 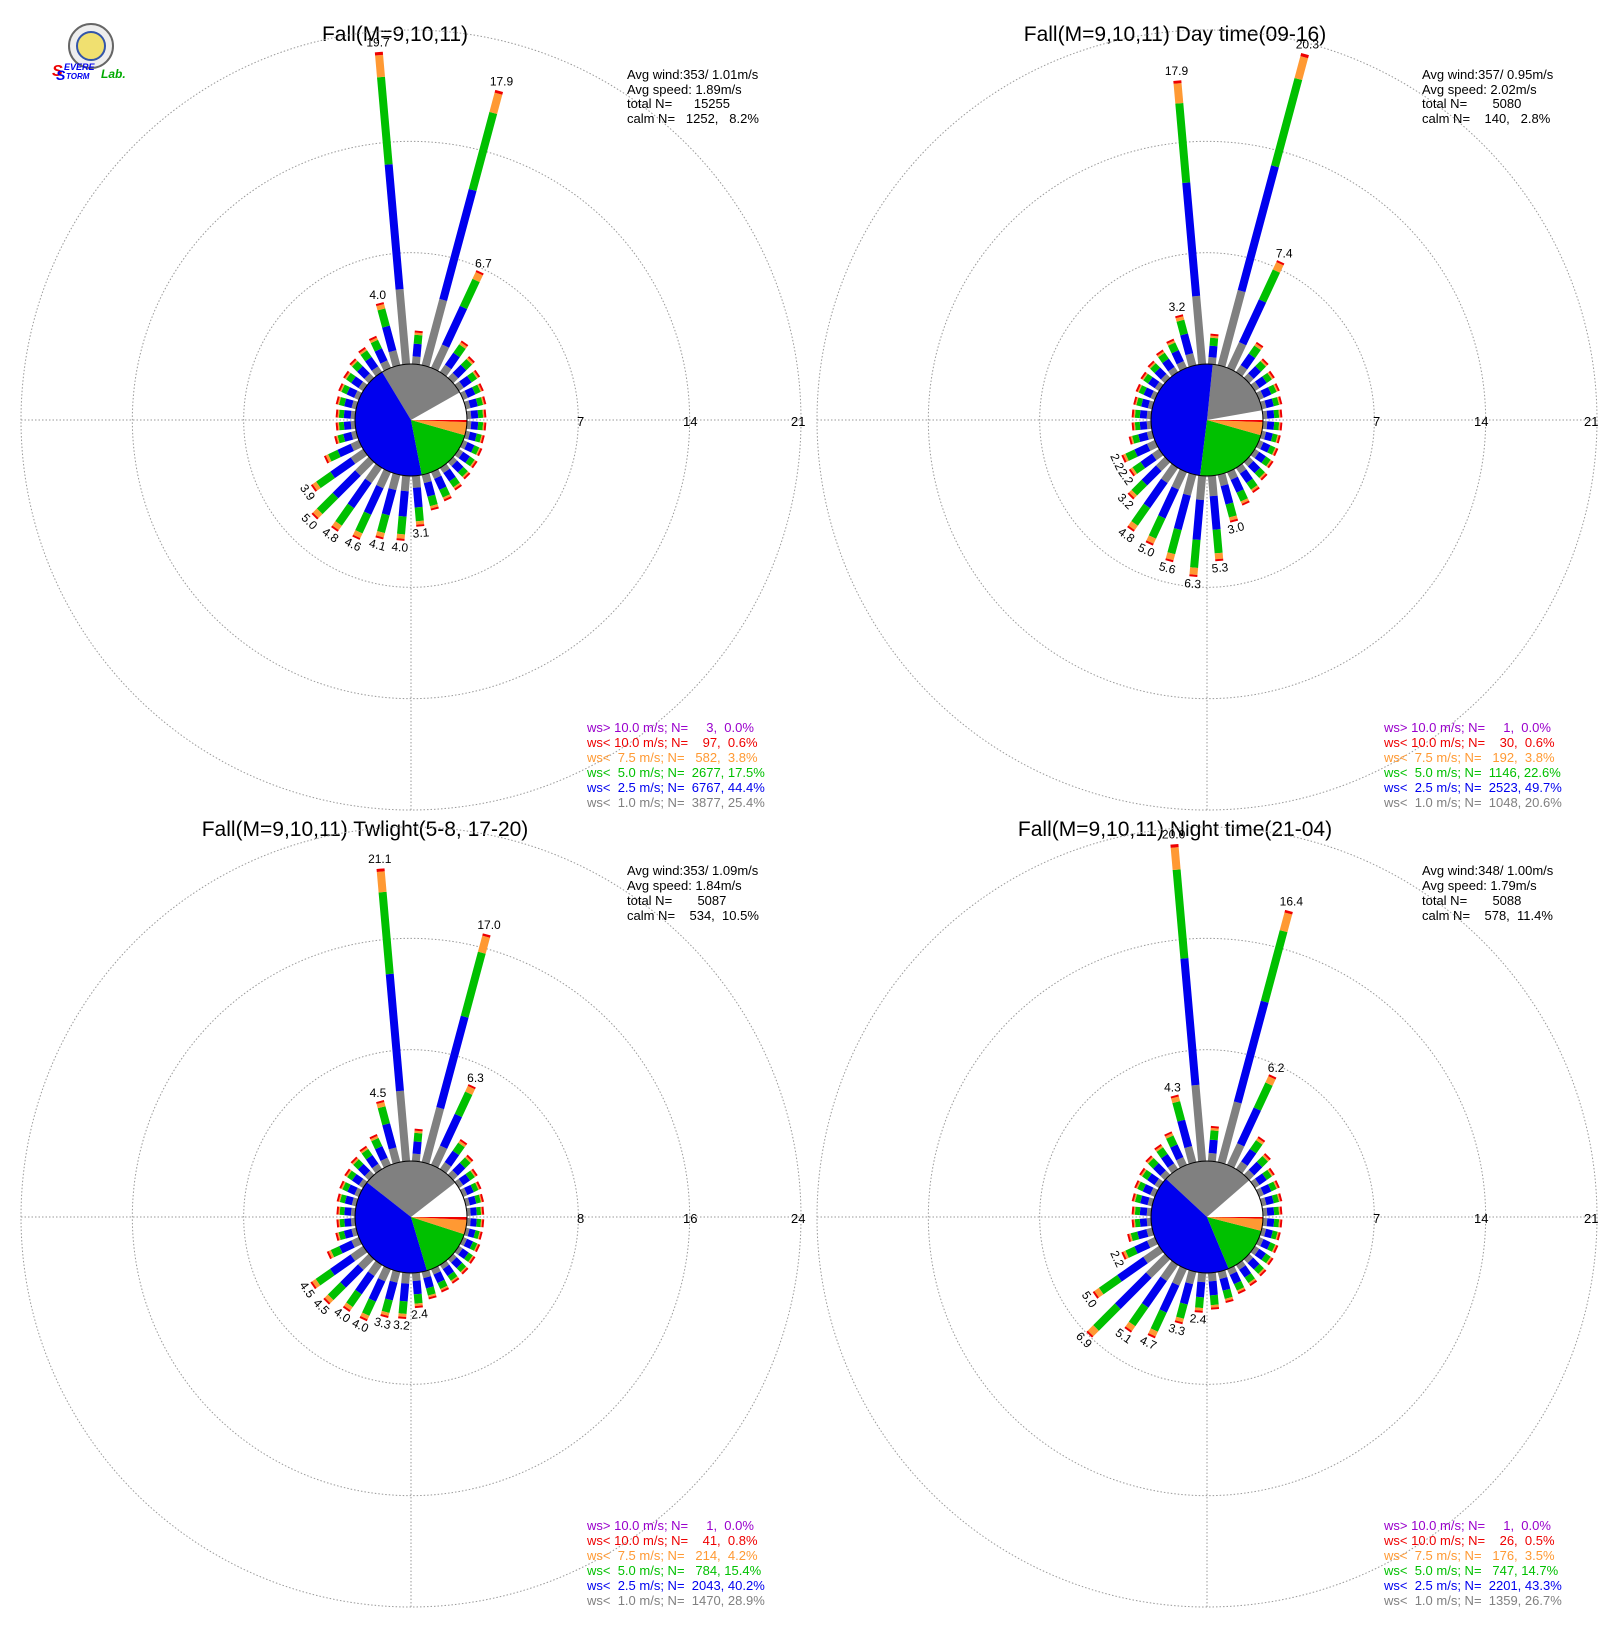 I want to click on legend-entry-ws-lt-1: ws< 1.0 m/s; N= 1470, 28.9%, so click(x=675, y=1600).